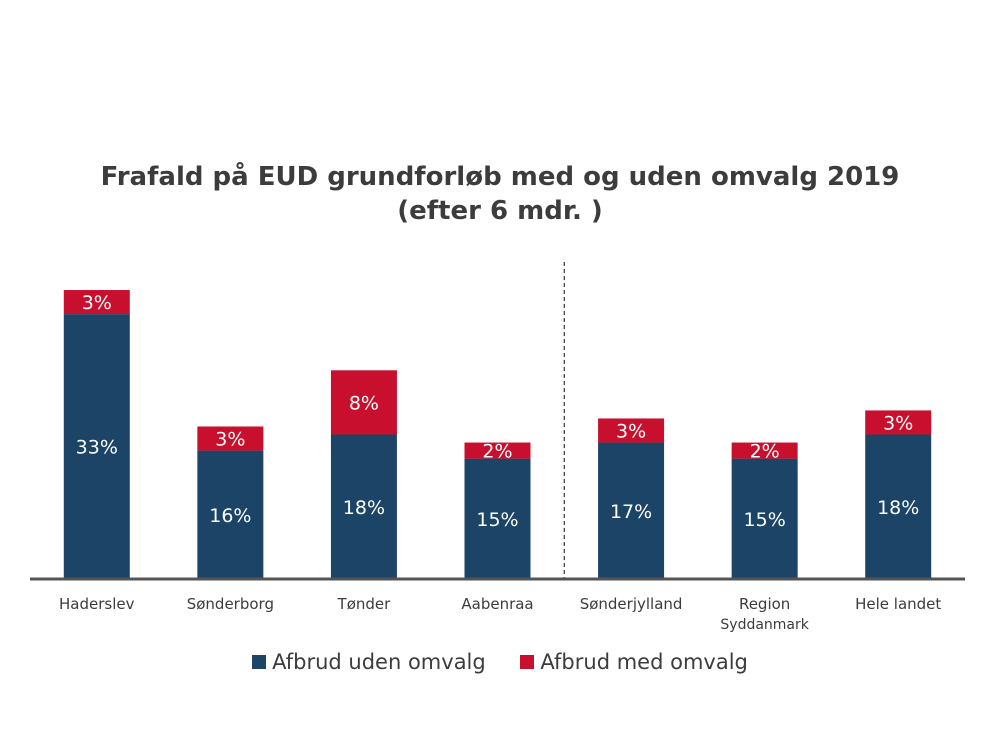 The width and height of the screenshot is (1000, 750). I want to click on data-label-uden-0: 33%, so click(97, 448).